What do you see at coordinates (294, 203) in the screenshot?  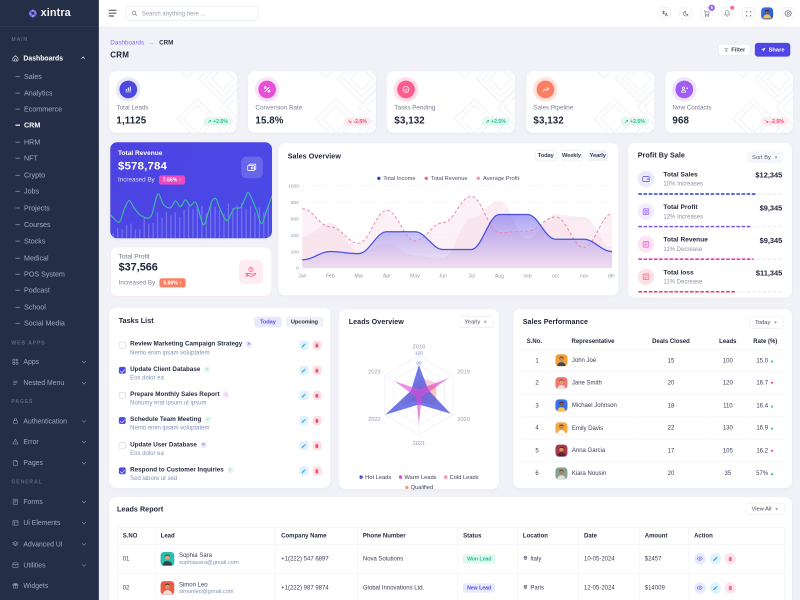 I see `svg-text: 800` at bounding box center [294, 203].